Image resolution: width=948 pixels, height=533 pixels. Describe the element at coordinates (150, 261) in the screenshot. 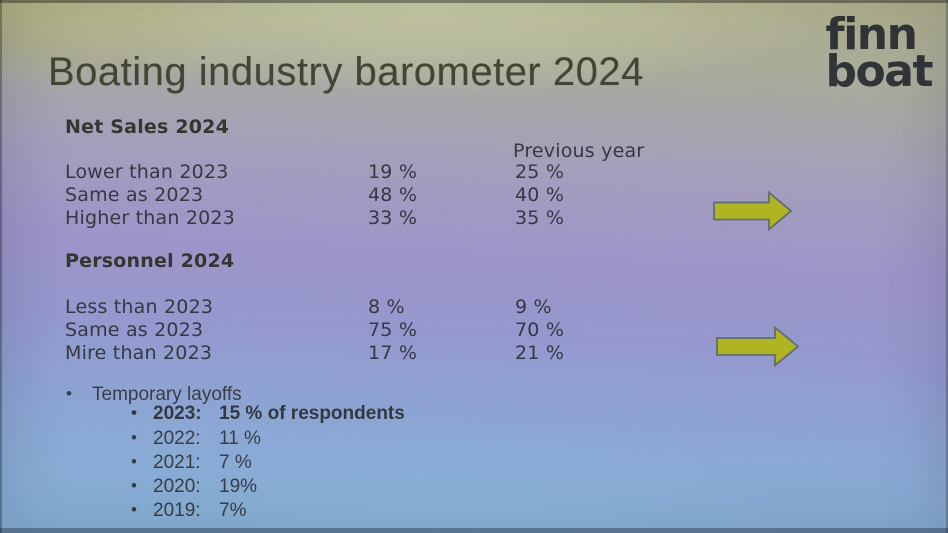

I see `personnel-heading: Personnel 2024` at that location.